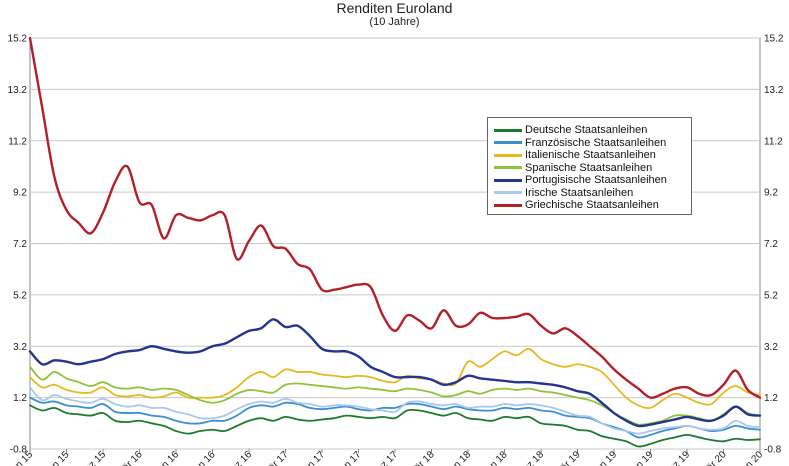 This screenshot has height=466, width=789. Describe the element at coordinates (130, 457) in the screenshot. I see `x-tick-label: Mär 16` at that location.